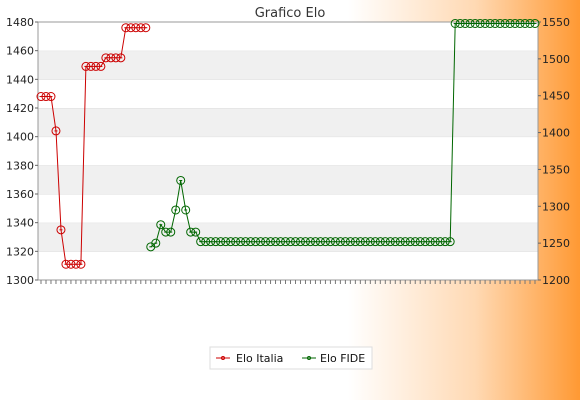 This screenshot has width=580, height=400. I want to click on legend-marker-elo-fide, so click(309, 358).